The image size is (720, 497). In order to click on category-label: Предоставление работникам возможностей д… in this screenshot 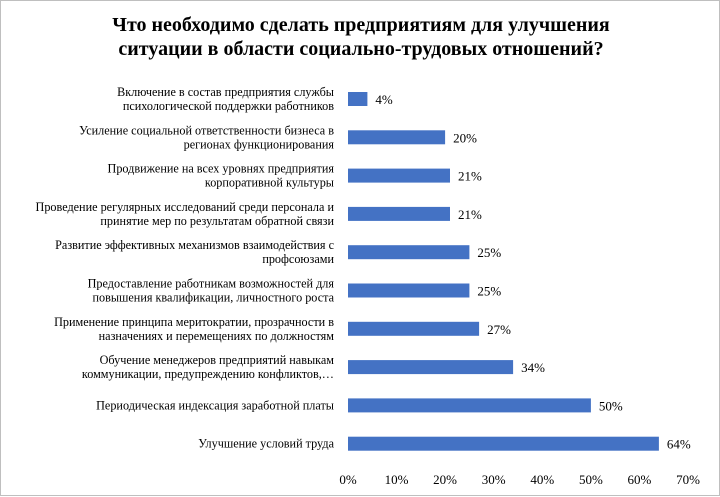, I will do `click(211, 291)`.